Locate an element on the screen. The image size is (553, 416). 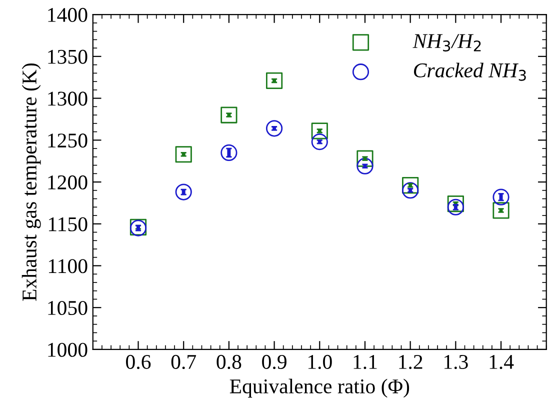
x-tick-label: 1.4 is located at coordinates (502, 362).